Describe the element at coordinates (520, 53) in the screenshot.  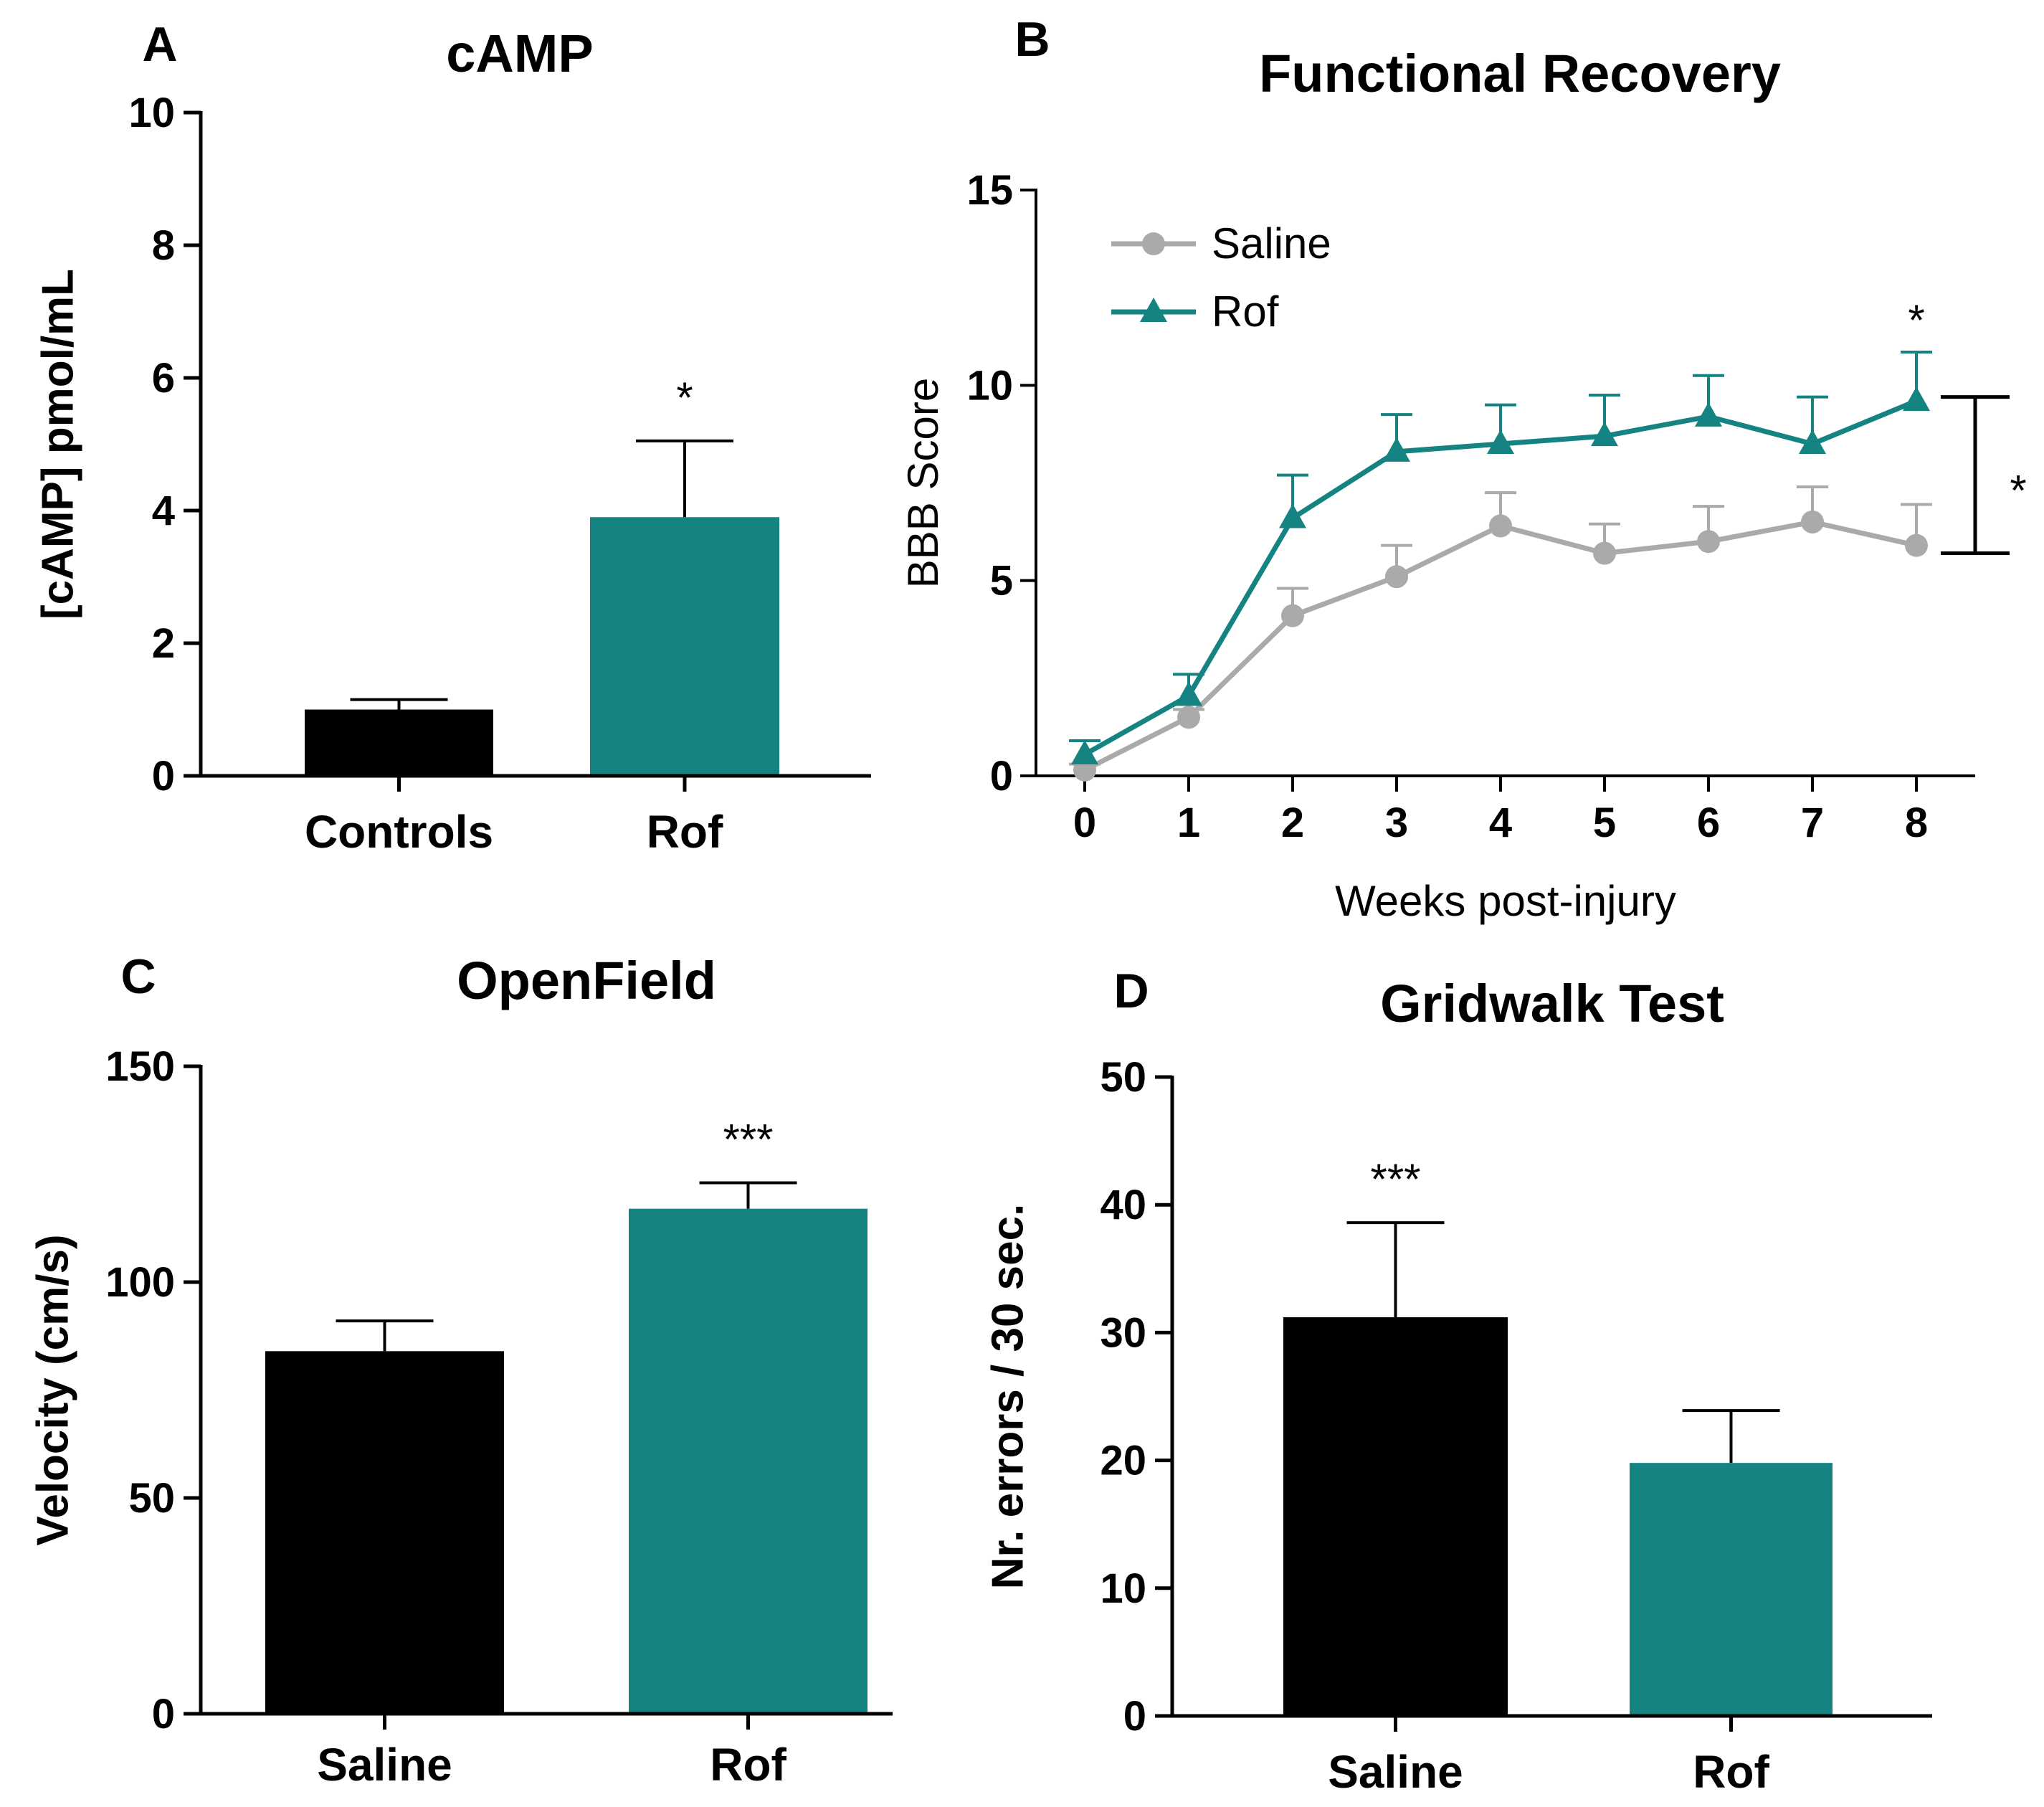
I see `chart-title: cAMP` at that location.